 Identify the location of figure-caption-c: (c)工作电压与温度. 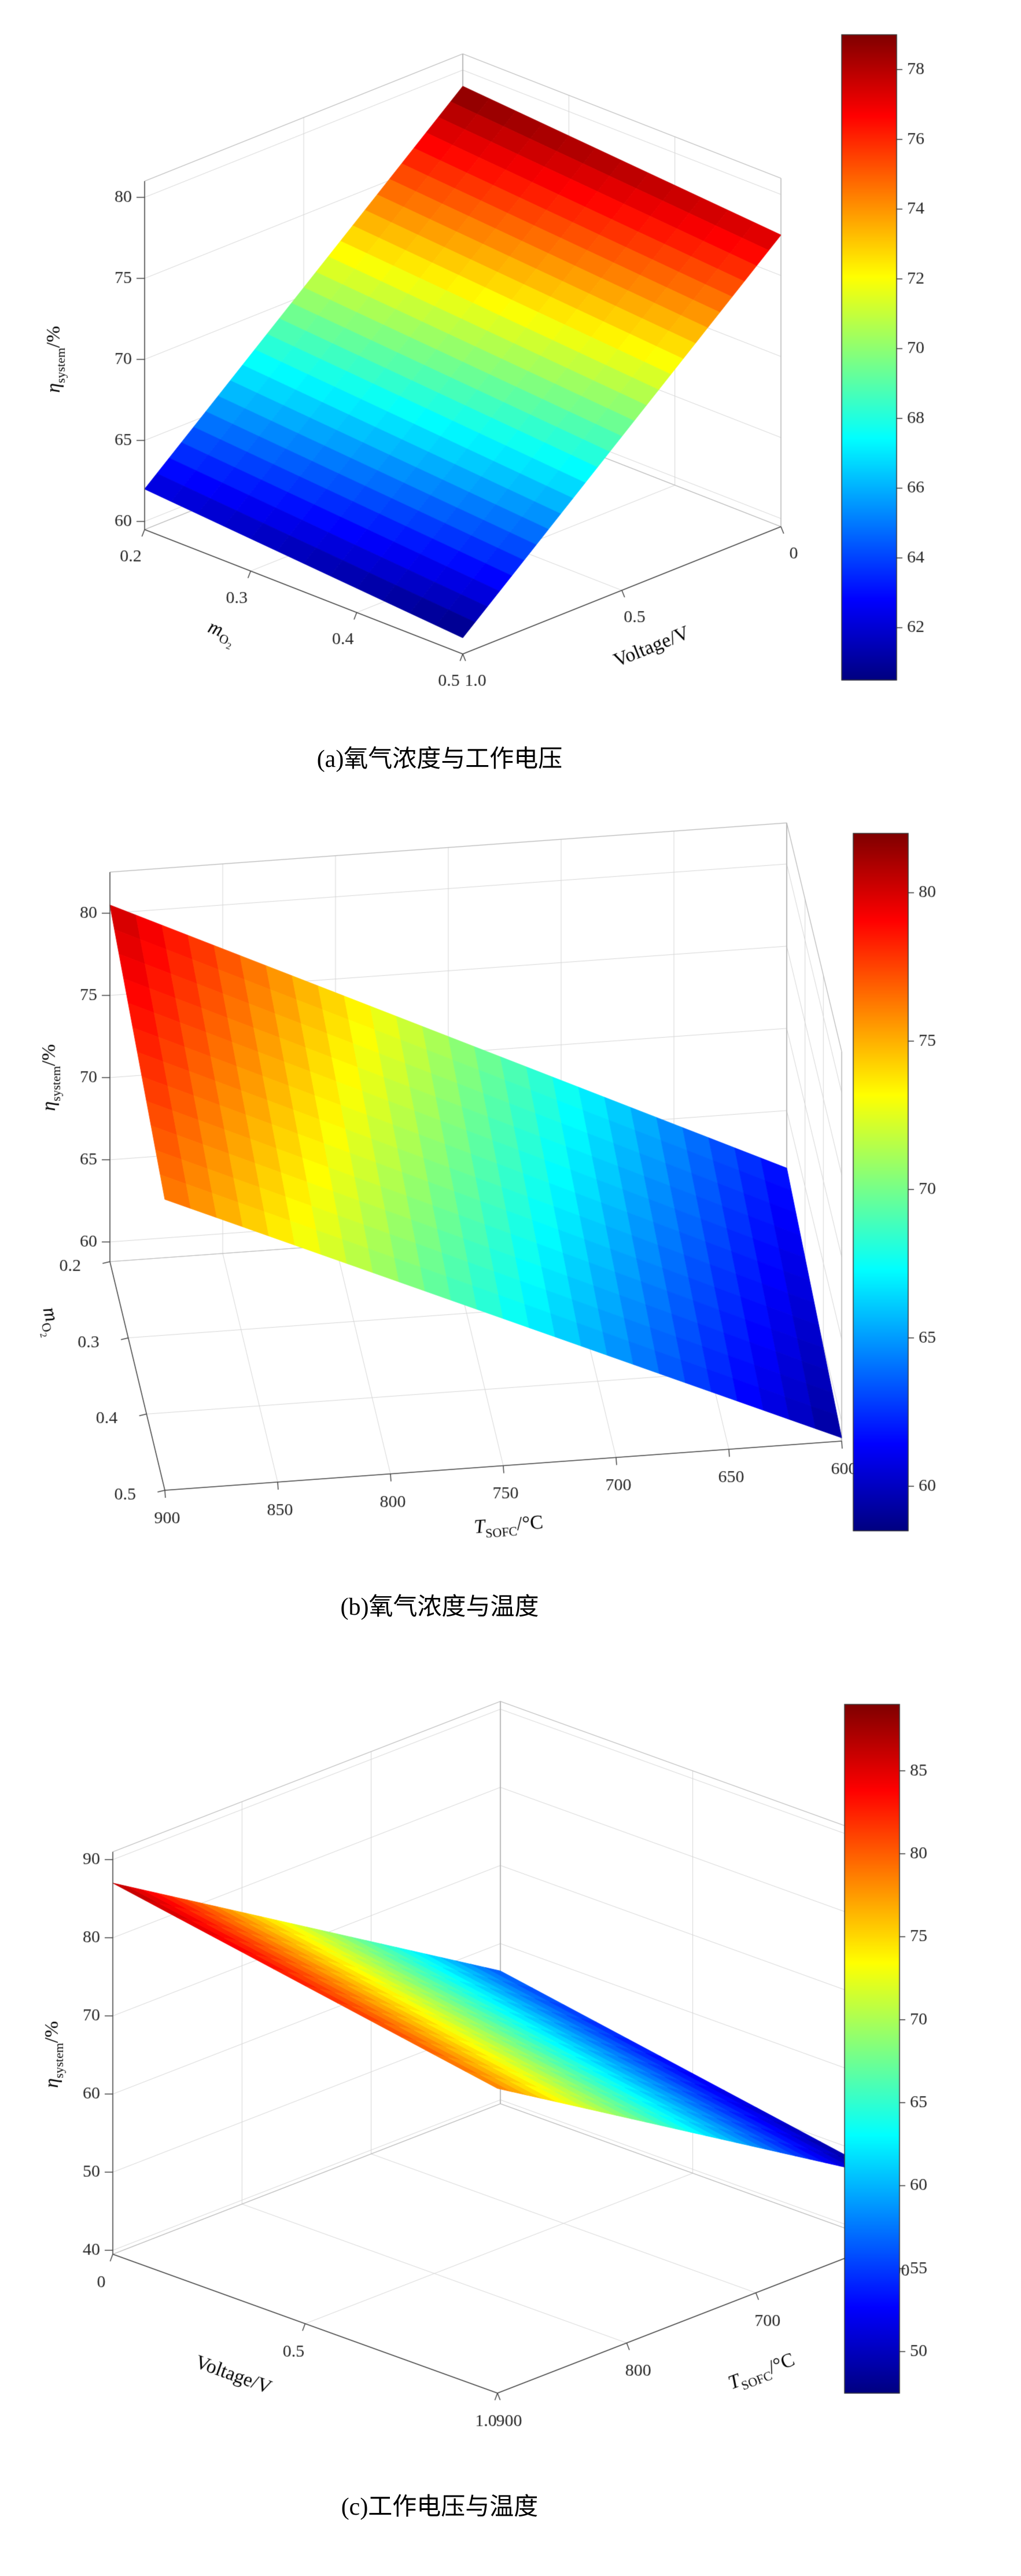
(439, 2507).